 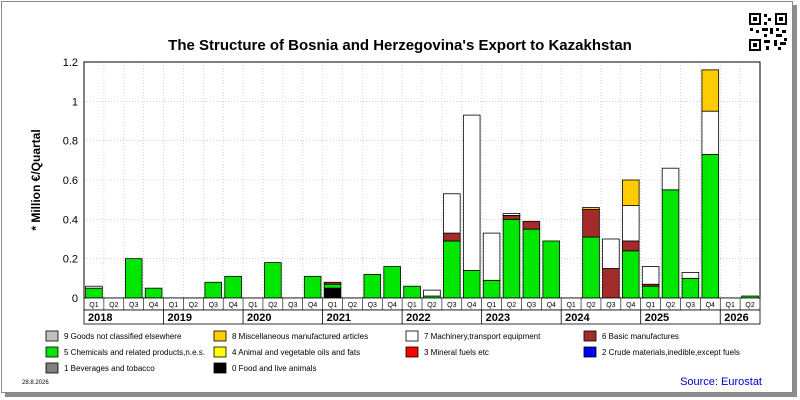 What do you see at coordinates (286, 352) in the screenshot?
I see `legend-item: 4 Animal and vegetable oils and fats` at bounding box center [286, 352].